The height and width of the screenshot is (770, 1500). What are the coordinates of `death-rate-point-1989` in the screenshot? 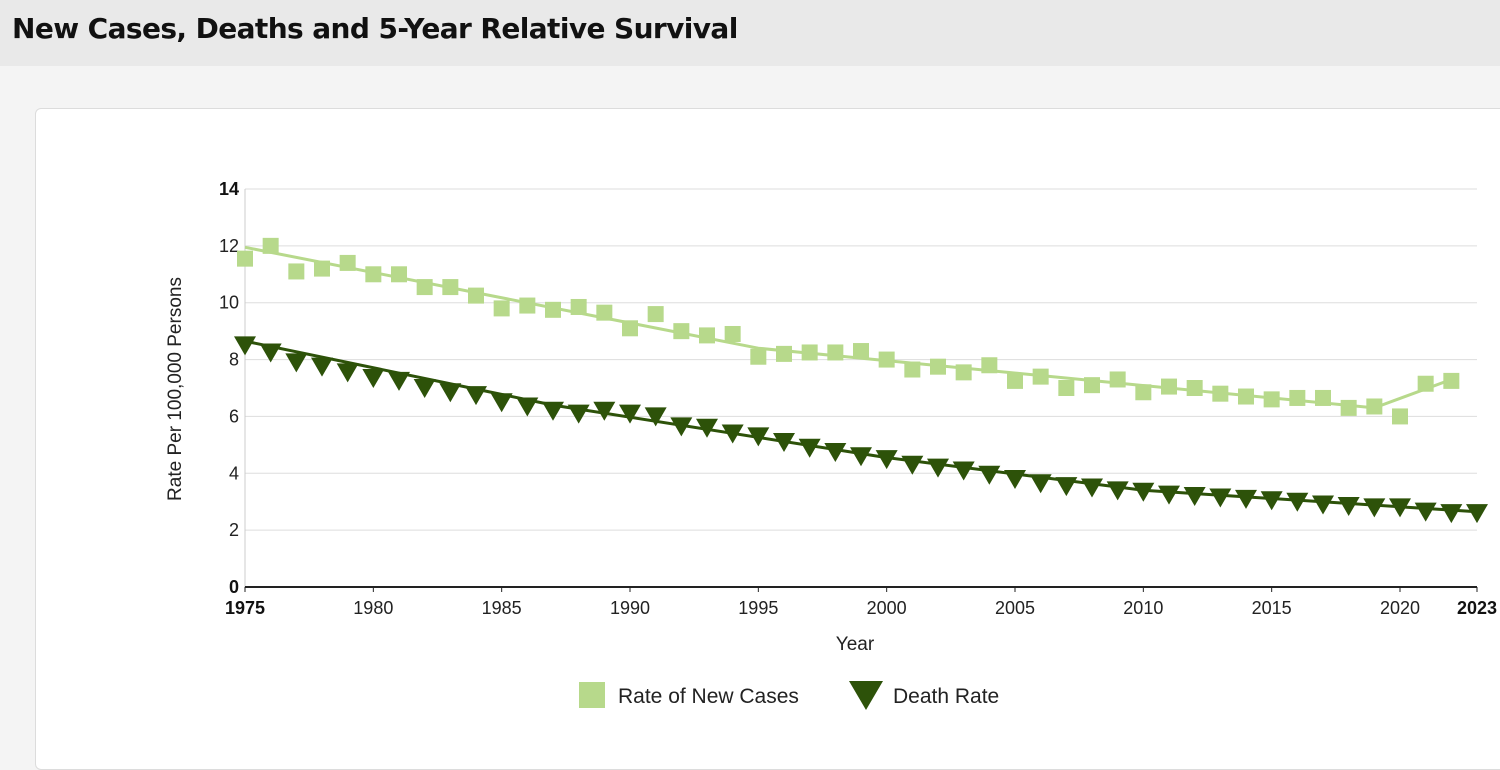 It's located at (604, 411).